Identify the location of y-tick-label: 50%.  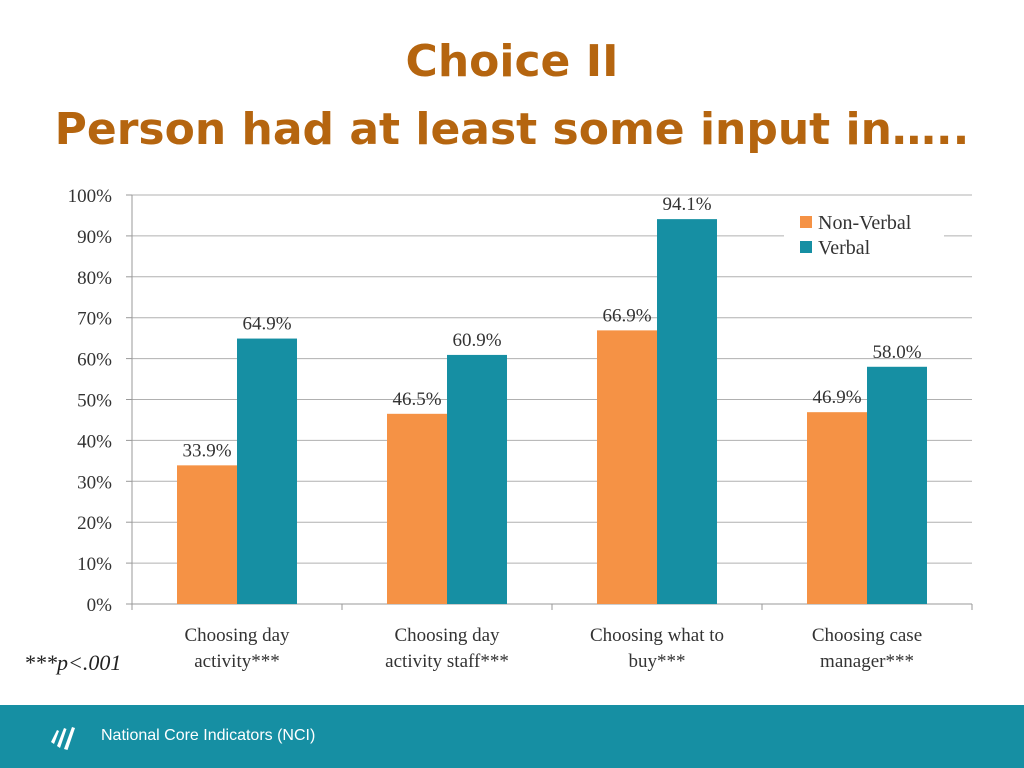
(94, 401).